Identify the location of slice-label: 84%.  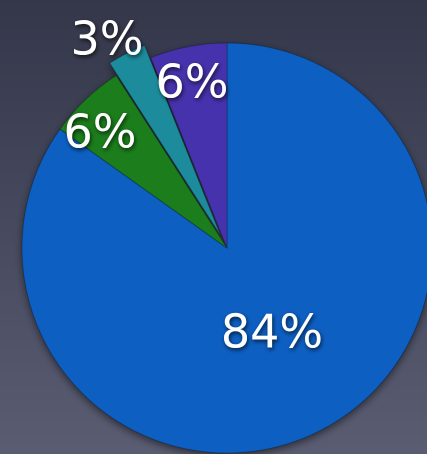
(272, 332).